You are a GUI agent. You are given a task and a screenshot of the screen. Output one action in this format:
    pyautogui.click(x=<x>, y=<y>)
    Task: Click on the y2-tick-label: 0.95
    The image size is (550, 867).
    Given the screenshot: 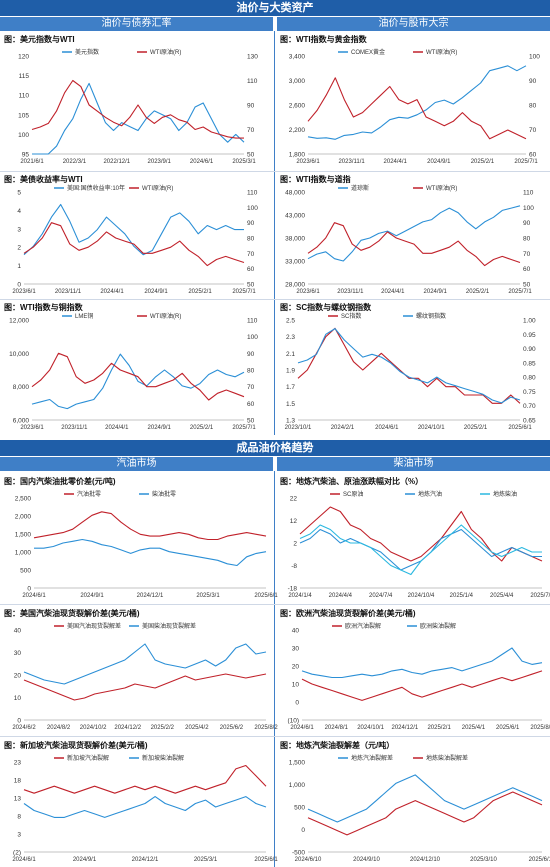 What is the action you would take?
    pyautogui.click(x=529, y=335)
    